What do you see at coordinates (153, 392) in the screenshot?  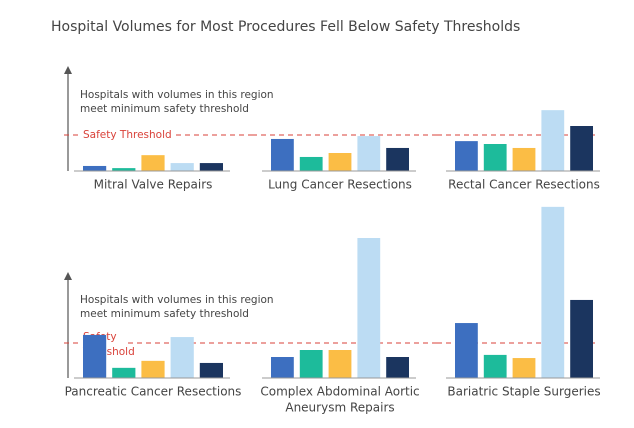 I see `panel-title: Pancreatic Cancer Resections` at bounding box center [153, 392].